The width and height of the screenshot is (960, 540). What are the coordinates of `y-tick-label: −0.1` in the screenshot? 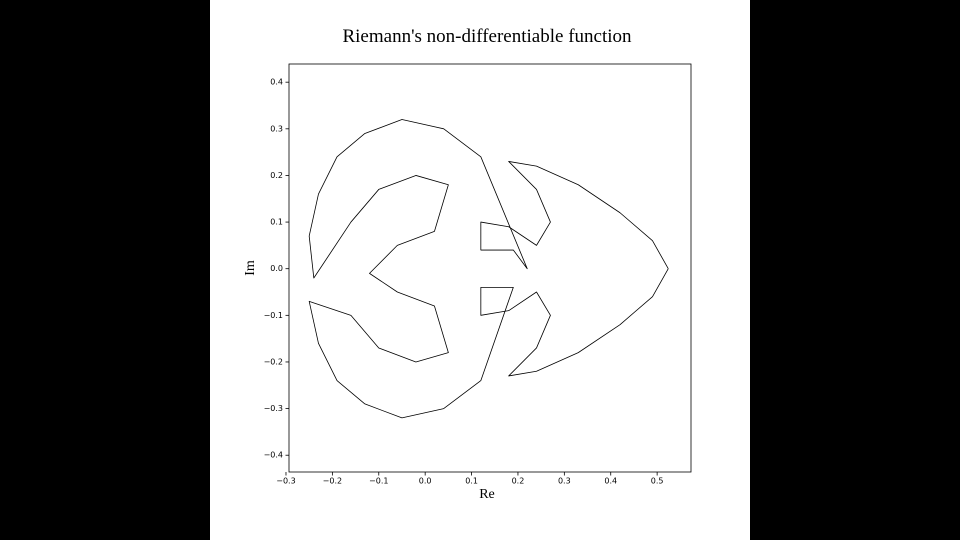 It's located at (273, 315).